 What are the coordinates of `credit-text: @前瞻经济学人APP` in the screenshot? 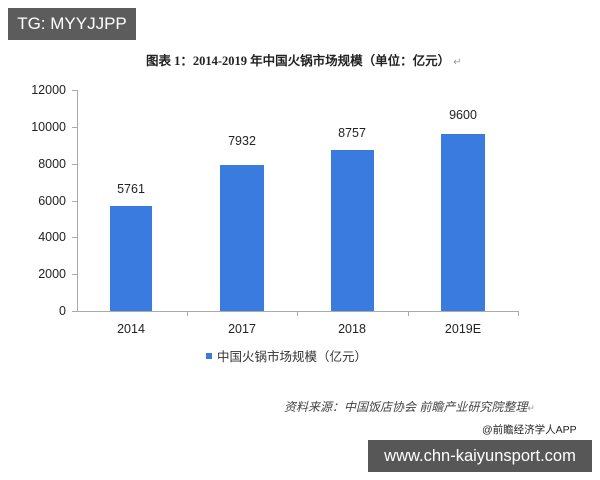 It's located at (529, 430).